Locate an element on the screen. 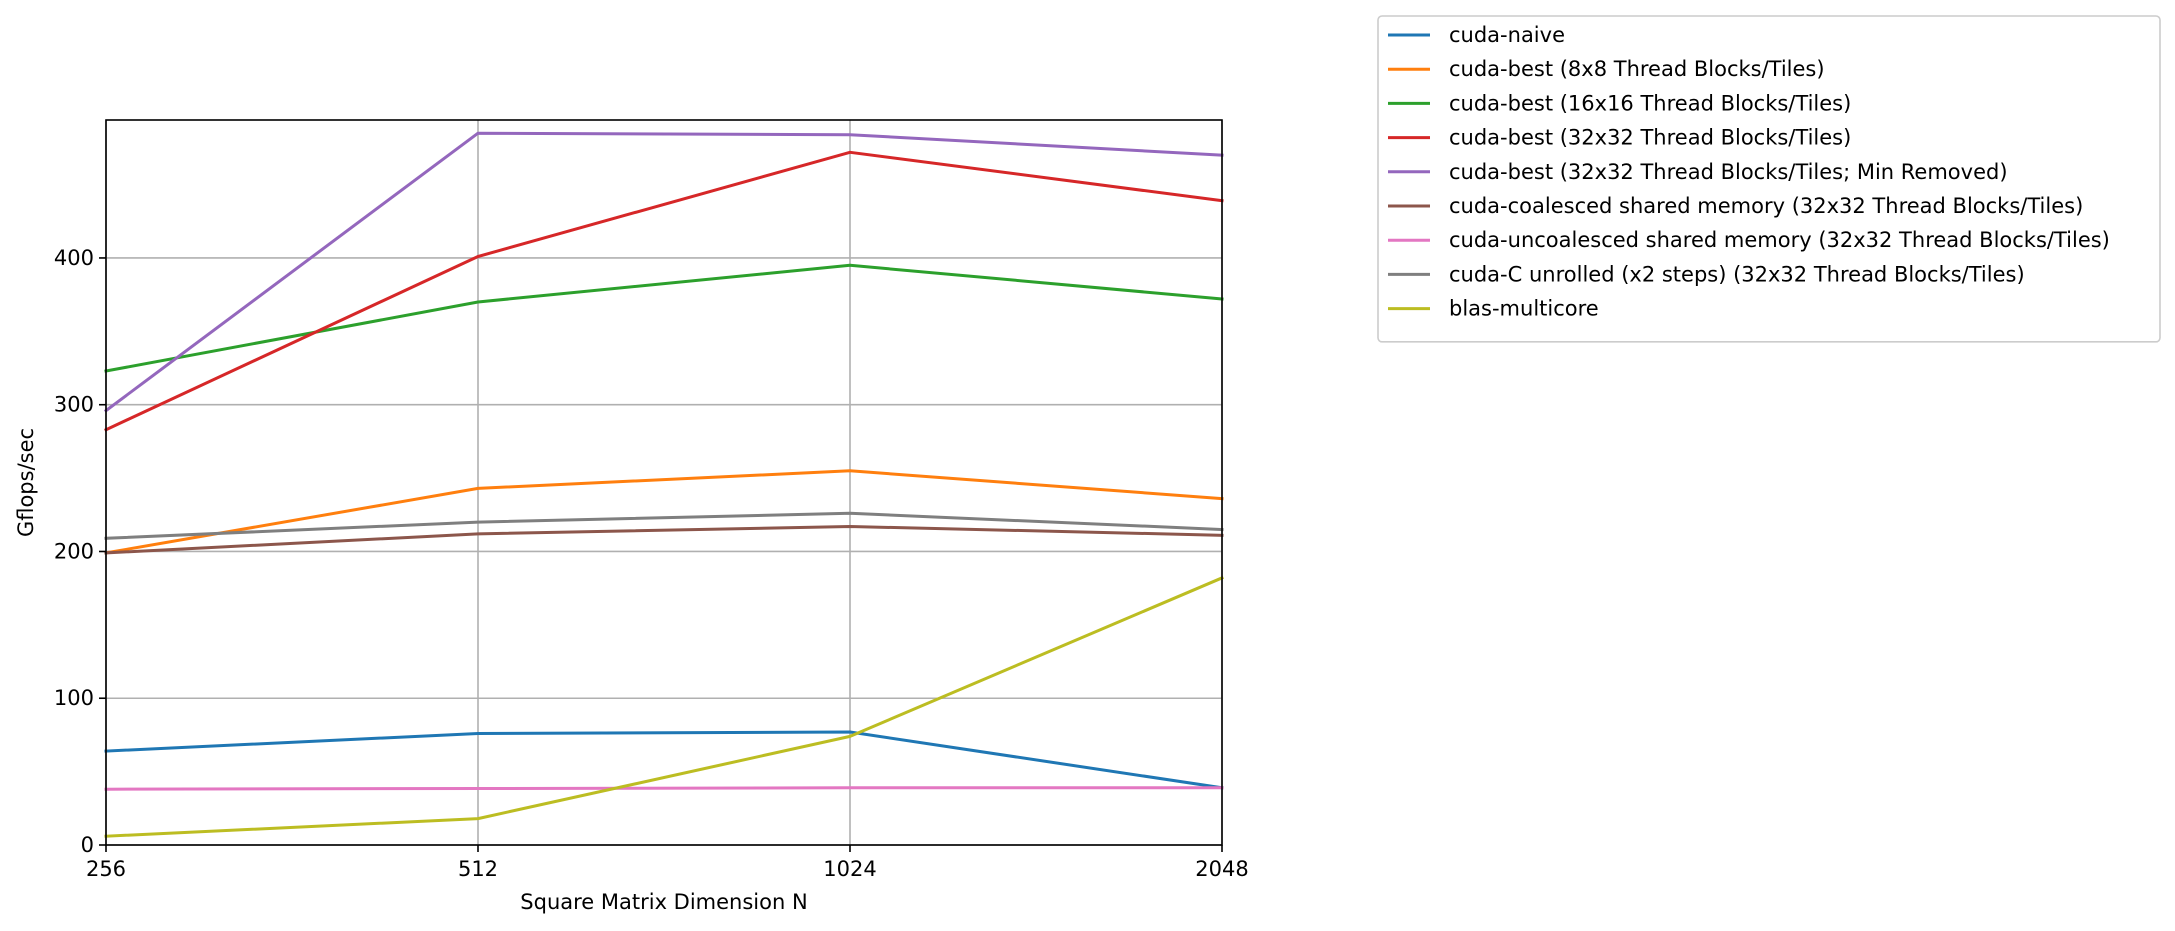 Image resolution: width=2175 pixels, height=931 pixels. x-tick-label: 2048 is located at coordinates (1221, 869).